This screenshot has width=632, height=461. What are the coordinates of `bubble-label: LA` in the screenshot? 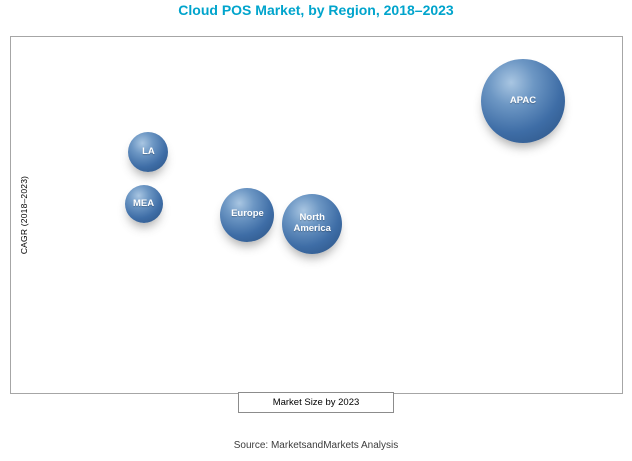 It's located at (148, 151).